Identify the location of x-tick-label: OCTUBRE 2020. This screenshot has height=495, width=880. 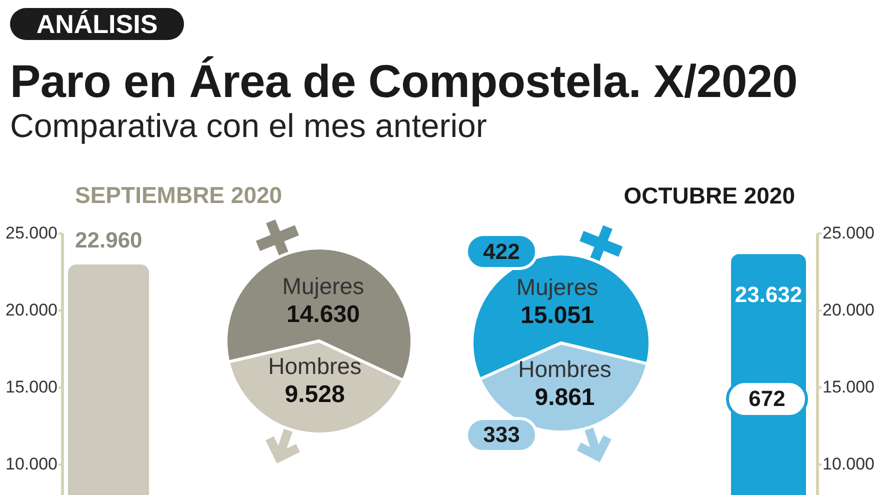
(709, 195).